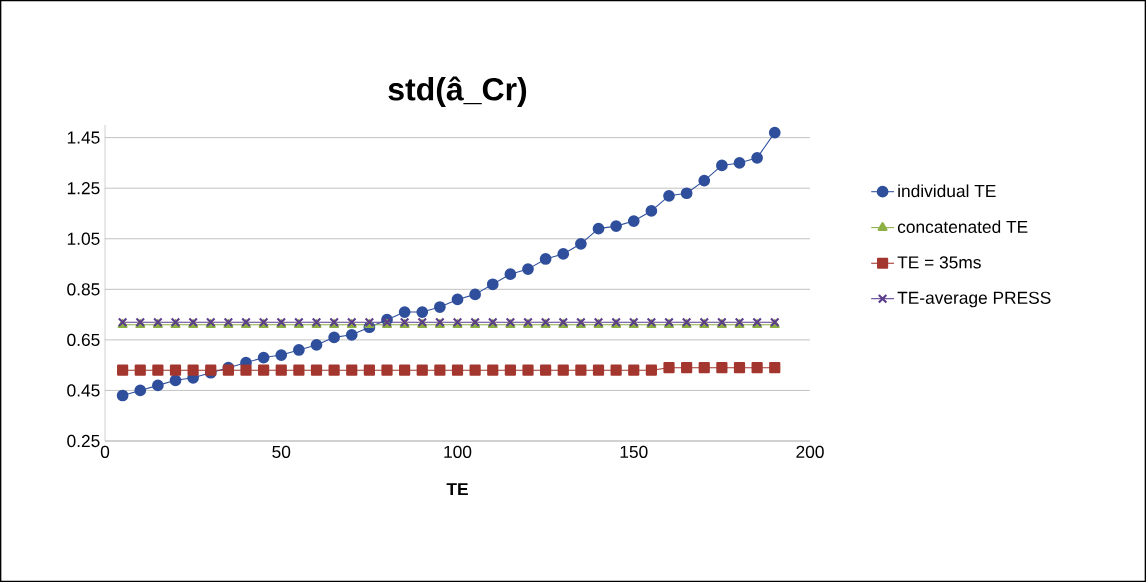 The image size is (1146, 582). What do you see at coordinates (83, 390) in the screenshot?
I see `y-tick-label: 0.45` at bounding box center [83, 390].